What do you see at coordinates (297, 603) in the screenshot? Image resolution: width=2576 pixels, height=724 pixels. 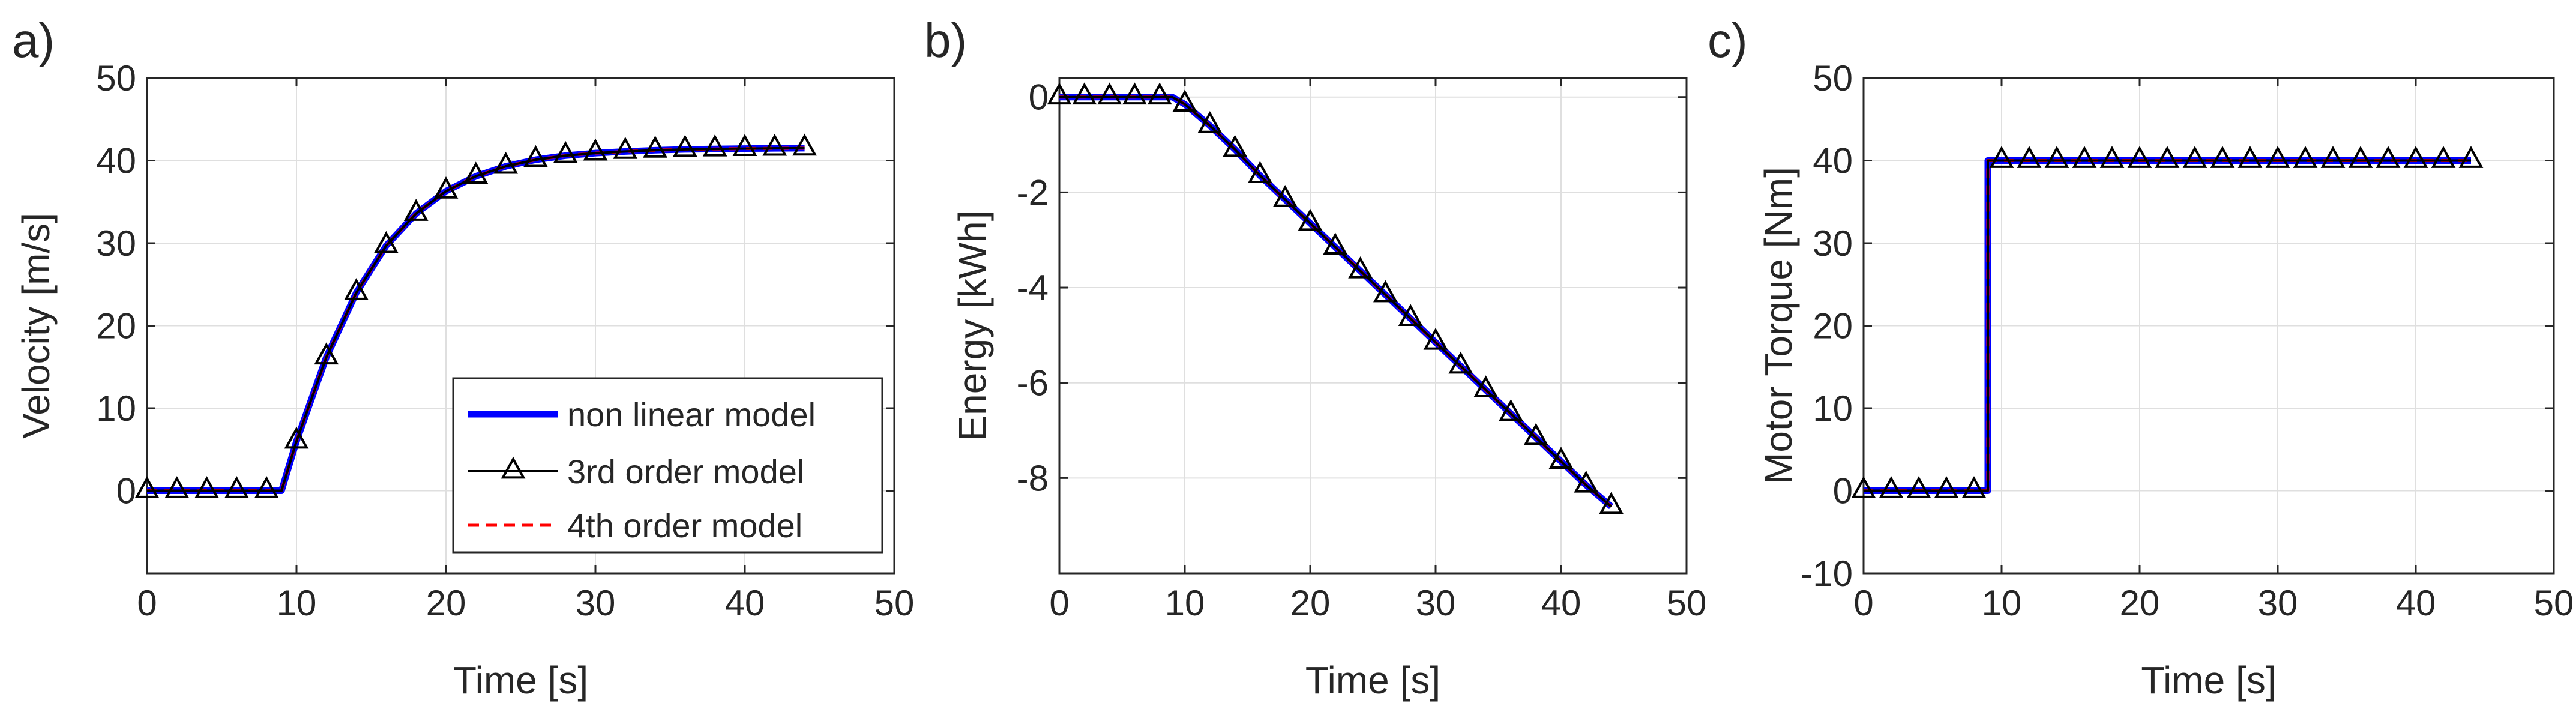 I see `panel-a-xtick-label-1: 10` at bounding box center [297, 603].